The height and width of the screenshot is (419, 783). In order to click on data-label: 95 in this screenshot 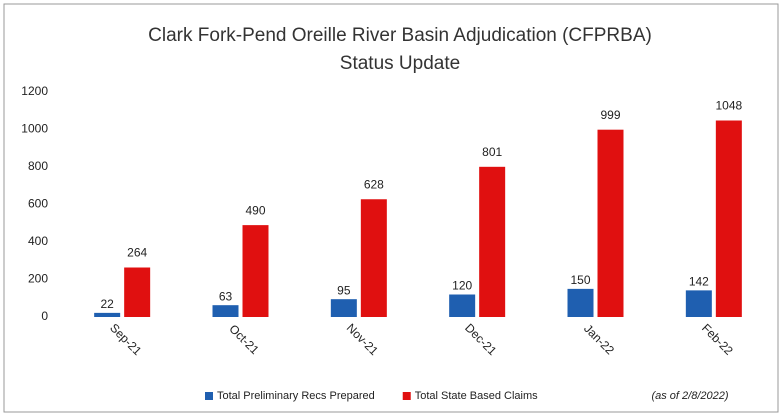, I will do `click(344, 290)`.